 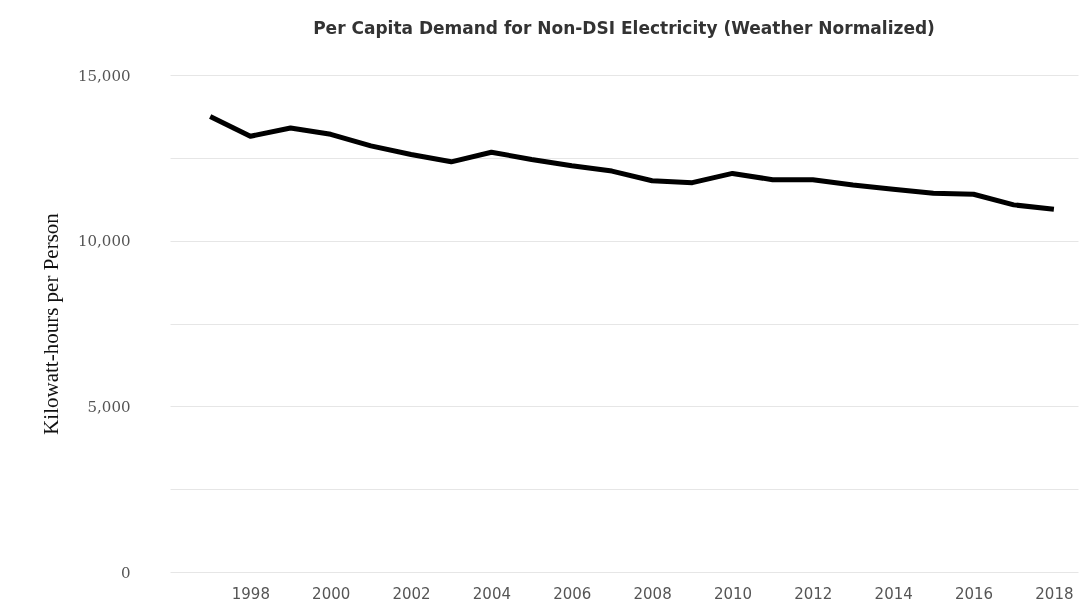 I want to click on x-tick-label: 2002, so click(x=411, y=593).